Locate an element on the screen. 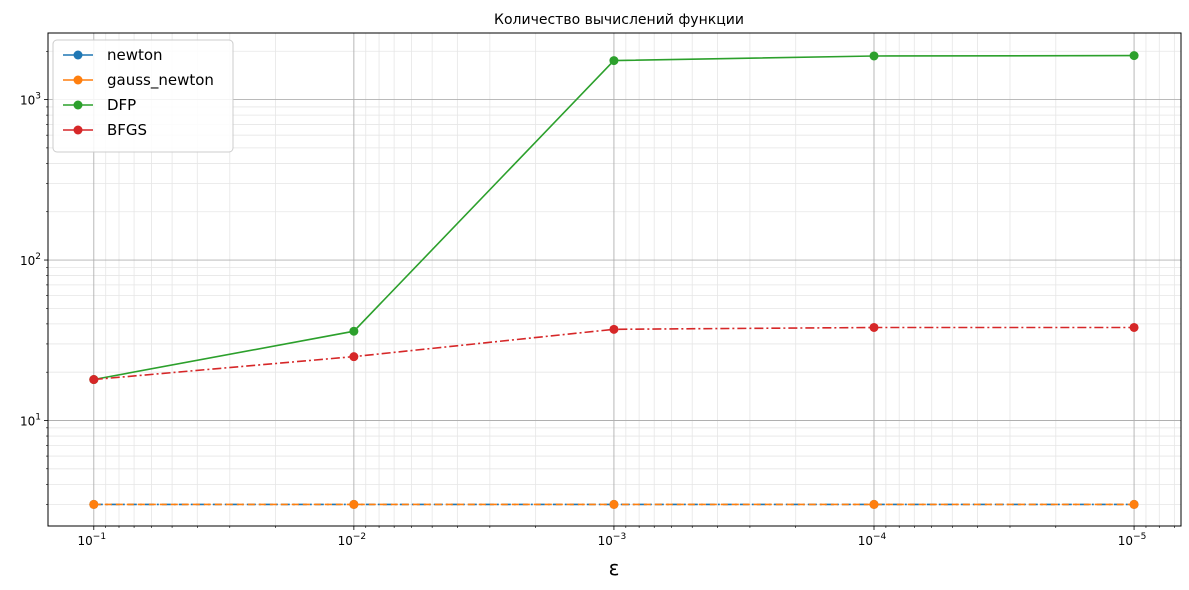 The width and height of the screenshot is (1189, 590). x-tick-label: 10⁻⁴ is located at coordinates (872, 540).